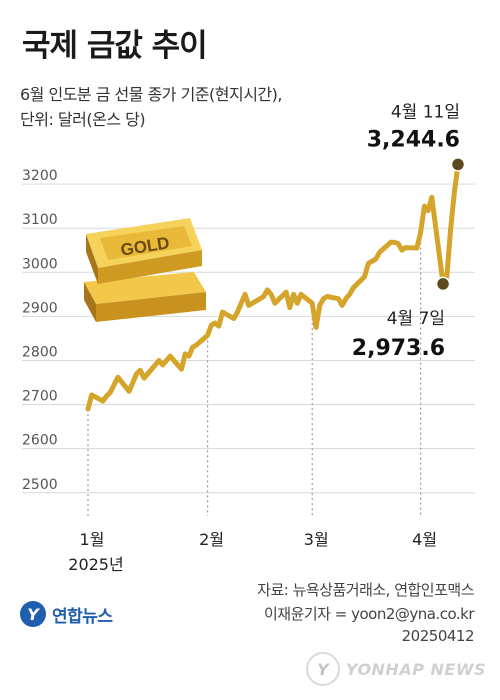  Describe the element at coordinates (151, 94) in the screenshot. I see `subtitle-line-1: 6월 인도분 금 선물 종가 기준(현지시간),` at that location.